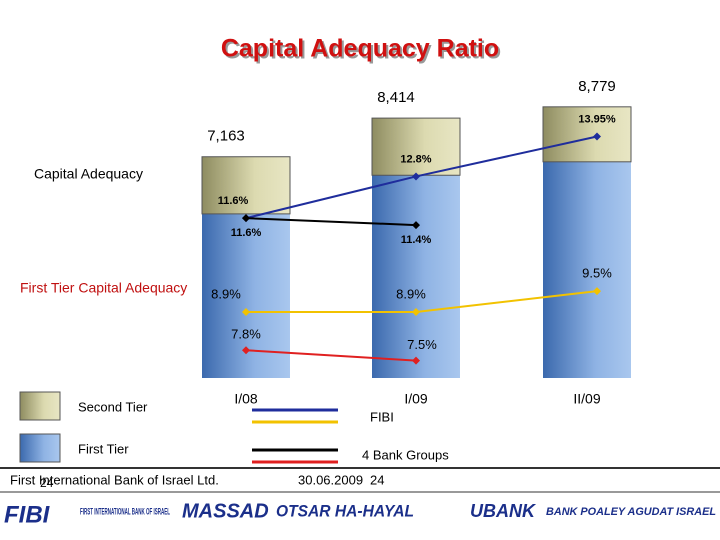  What do you see at coordinates (415, 159) in the screenshot?
I see `data-label: 12.8%` at bounding box center [415, 159].